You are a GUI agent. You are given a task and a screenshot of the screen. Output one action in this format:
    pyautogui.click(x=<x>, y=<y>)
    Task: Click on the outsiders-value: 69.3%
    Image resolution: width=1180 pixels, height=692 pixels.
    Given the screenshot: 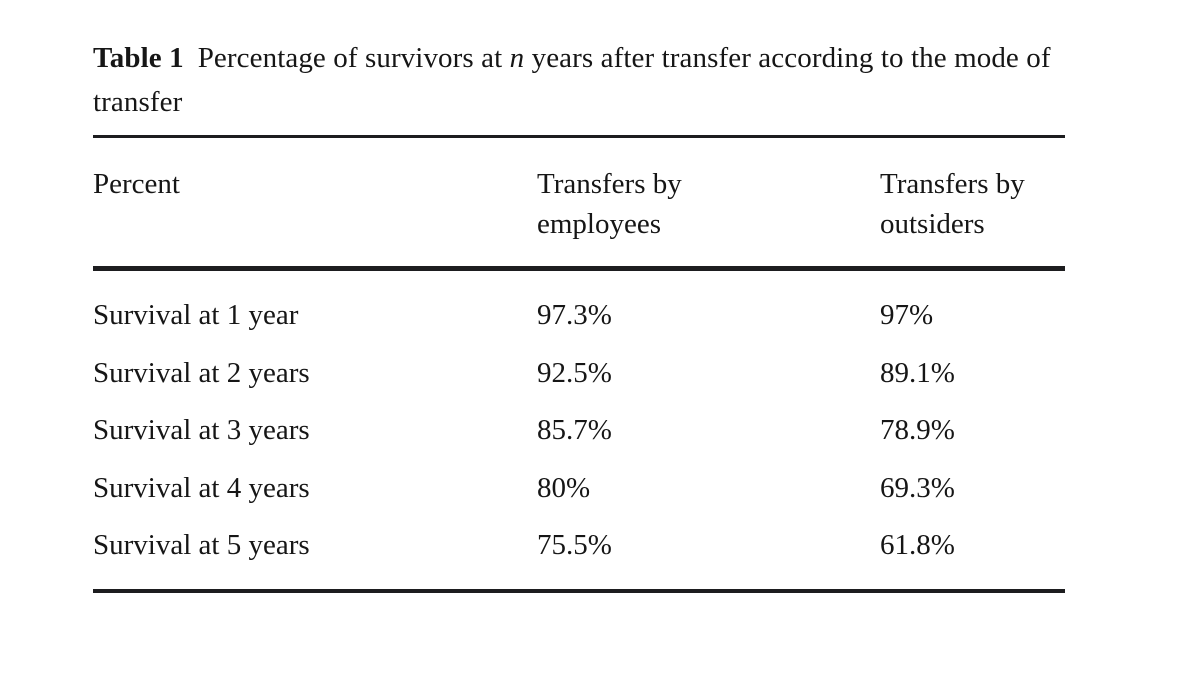 What is the action you would take?
    pyautogui.click(x=917, y=487)
    